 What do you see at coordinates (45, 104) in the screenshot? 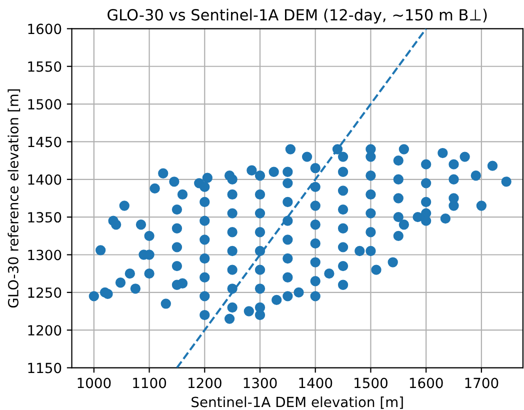
I see `y-tick-label: 1500` at bounding box center [45, 104].